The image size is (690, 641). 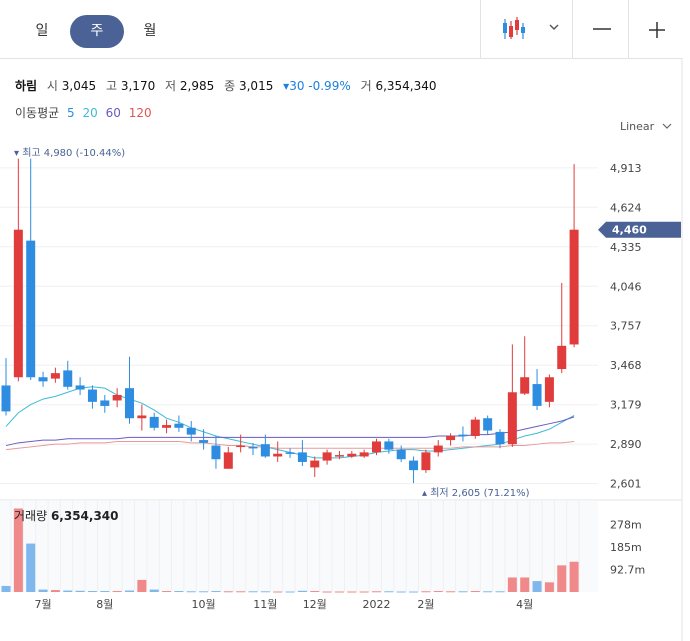 What do you see at coordinates (626, 525) in the screenshot?
I see `volume-tick-label: 278m` at bounding box center [626, 525].